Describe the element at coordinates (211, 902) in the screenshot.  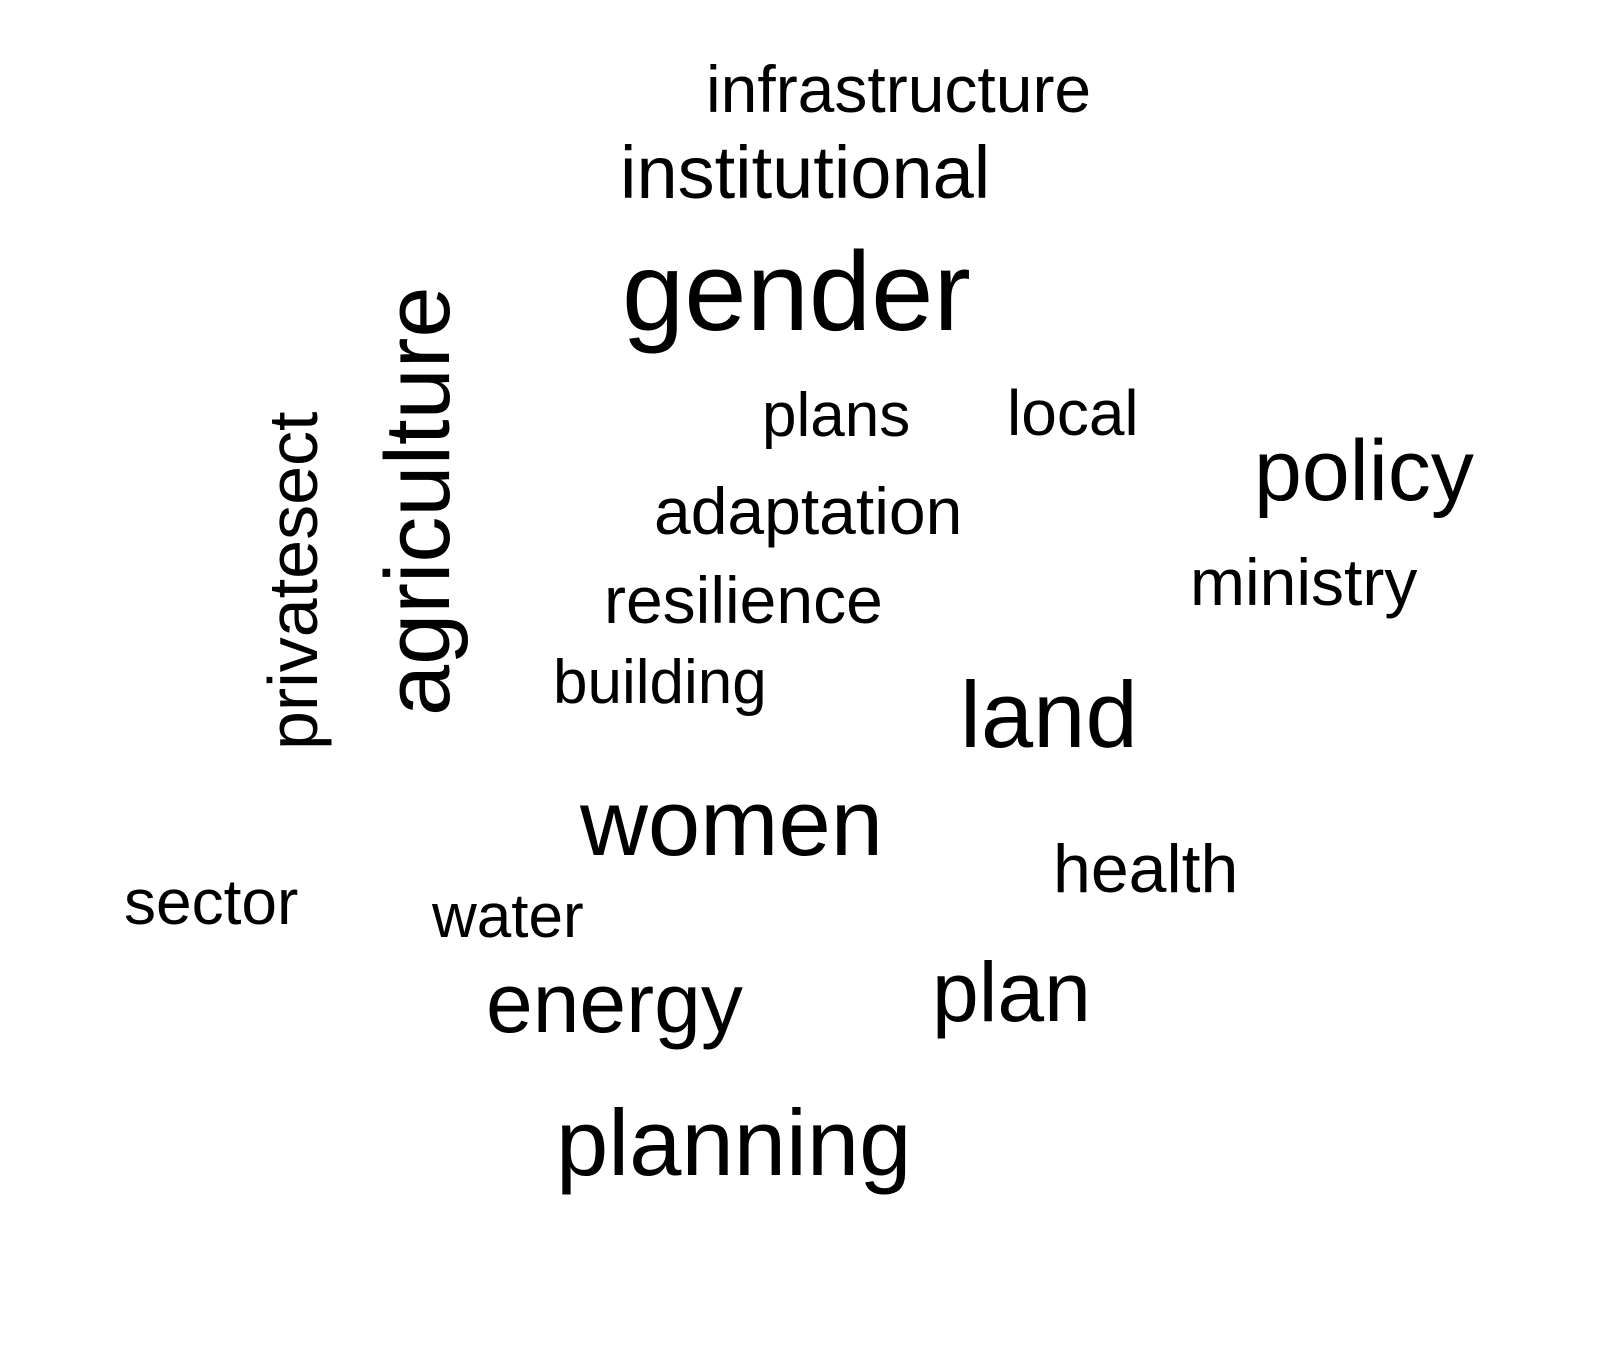
I see `word-sector: sector` at that location.